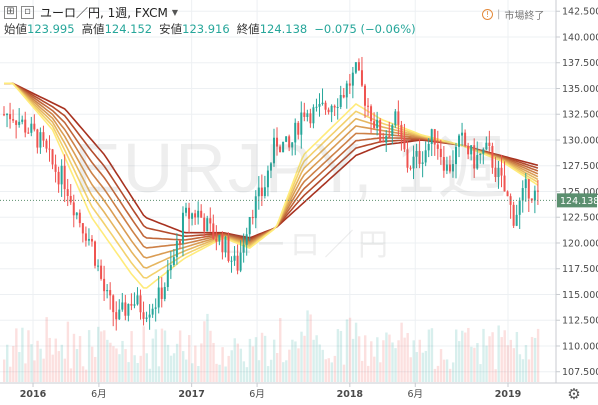 This screenshot has width=598, height=405. I want to click on y-tick-label: 130.000, so click(580, 140).